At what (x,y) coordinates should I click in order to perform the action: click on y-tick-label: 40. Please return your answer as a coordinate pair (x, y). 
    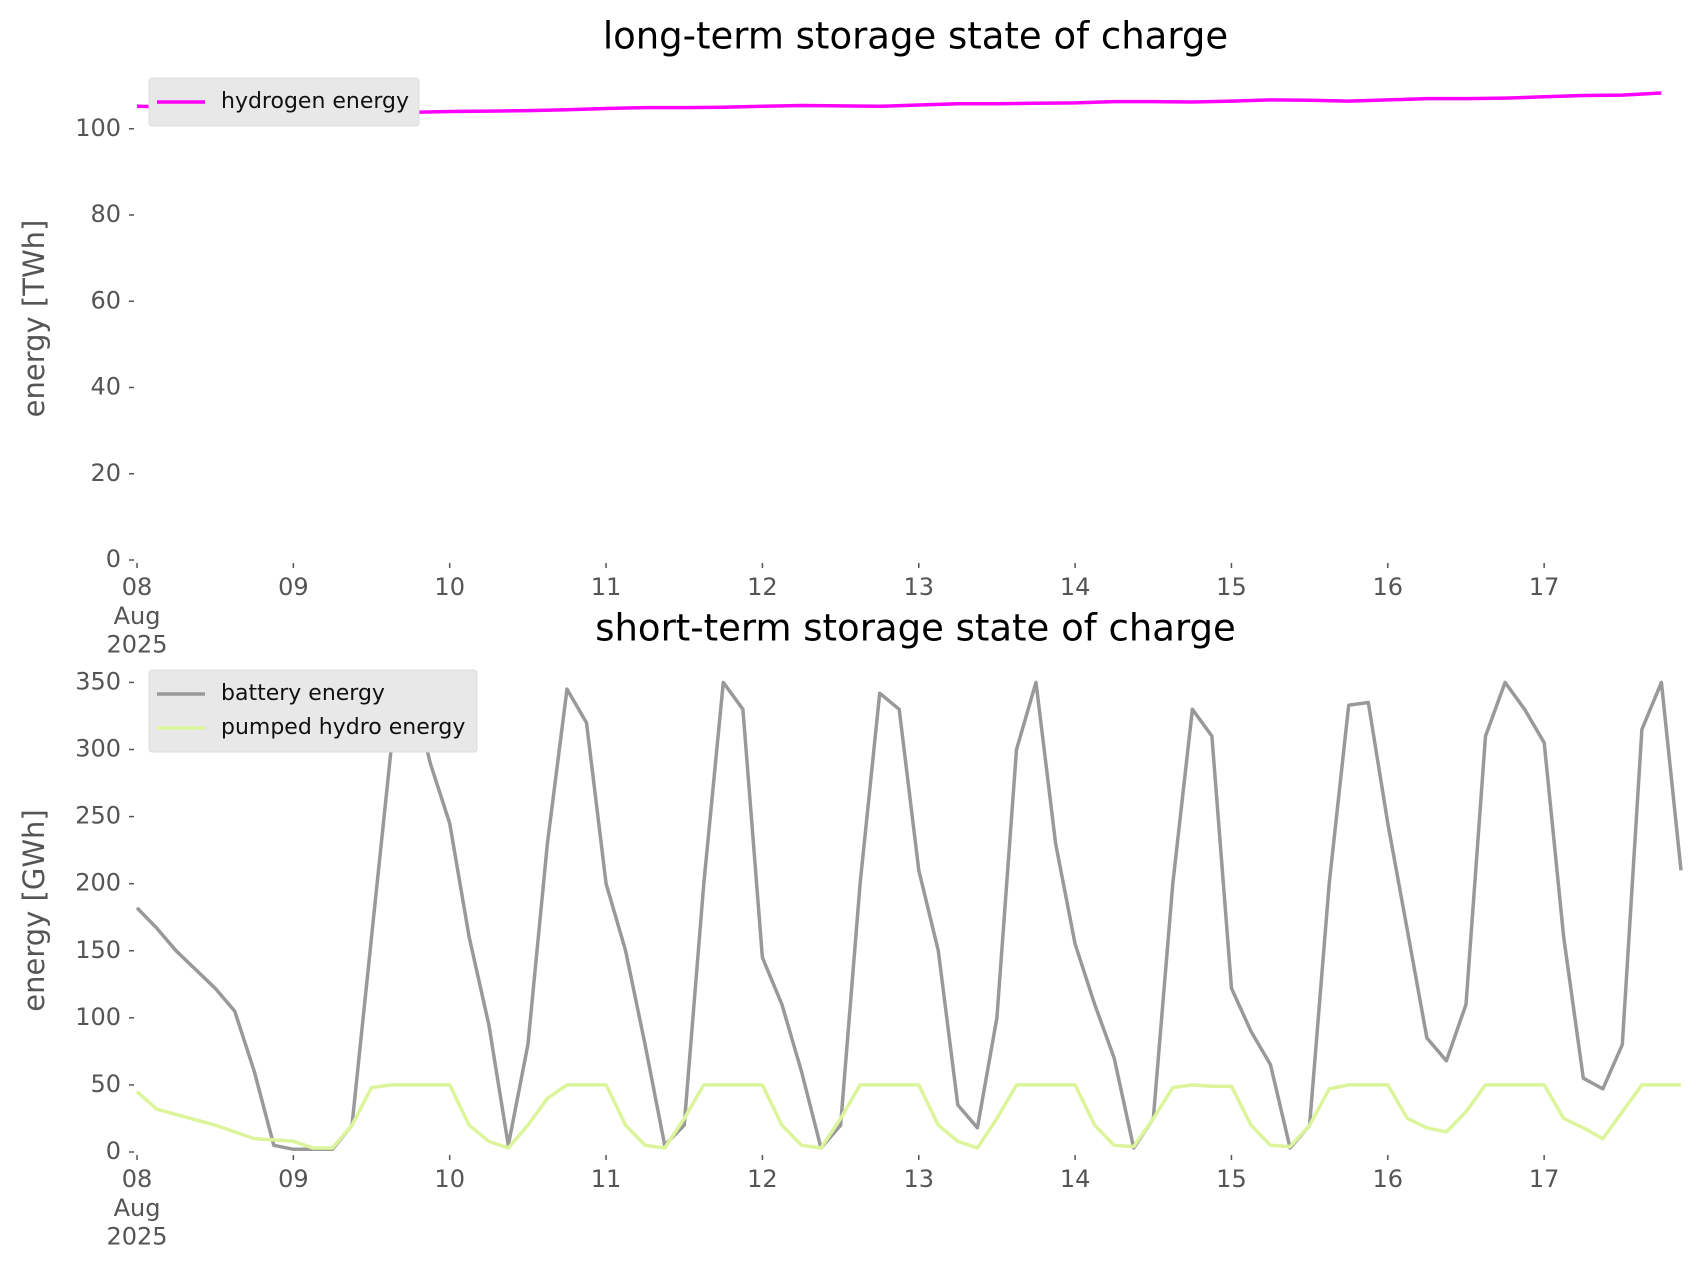
    Looking at the image, I should click on (105, 387).